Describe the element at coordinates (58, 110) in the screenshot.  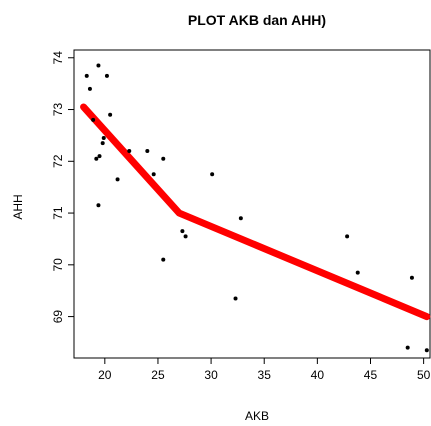
I see `y-tick-label: 73` at that location.